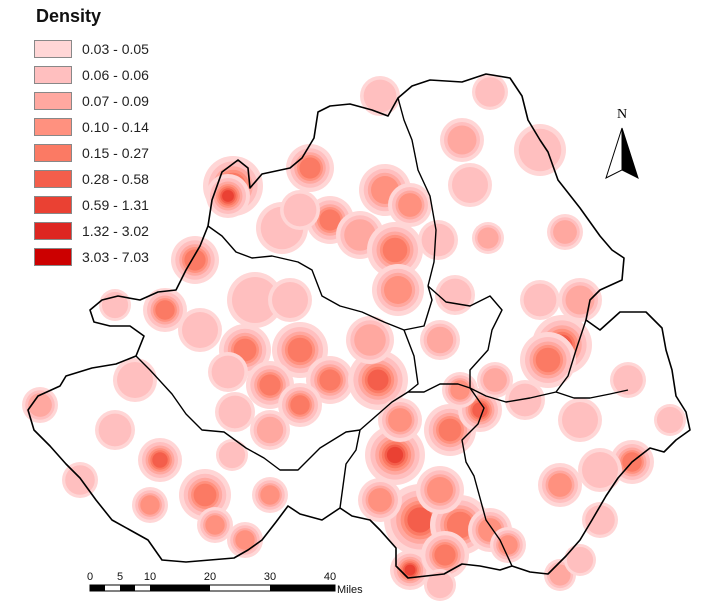 This screenshot has width=711, height=609. I want to click on legend-label: 0.59 - 1.31, so click(115, 205).